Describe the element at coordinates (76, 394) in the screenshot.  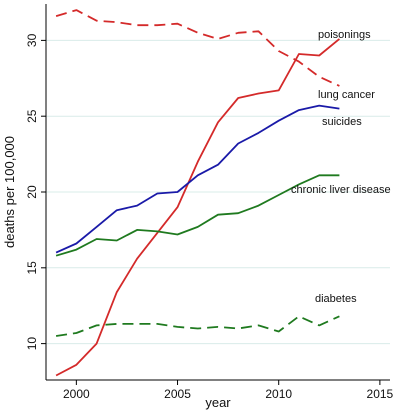
I see `x-tick-label: 2000` at that location.